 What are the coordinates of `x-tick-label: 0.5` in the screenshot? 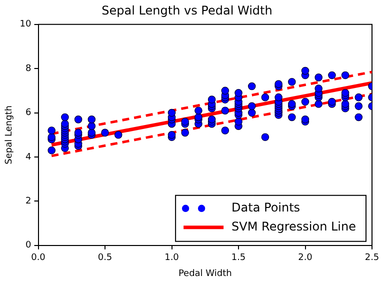 It's located at (105, 258).